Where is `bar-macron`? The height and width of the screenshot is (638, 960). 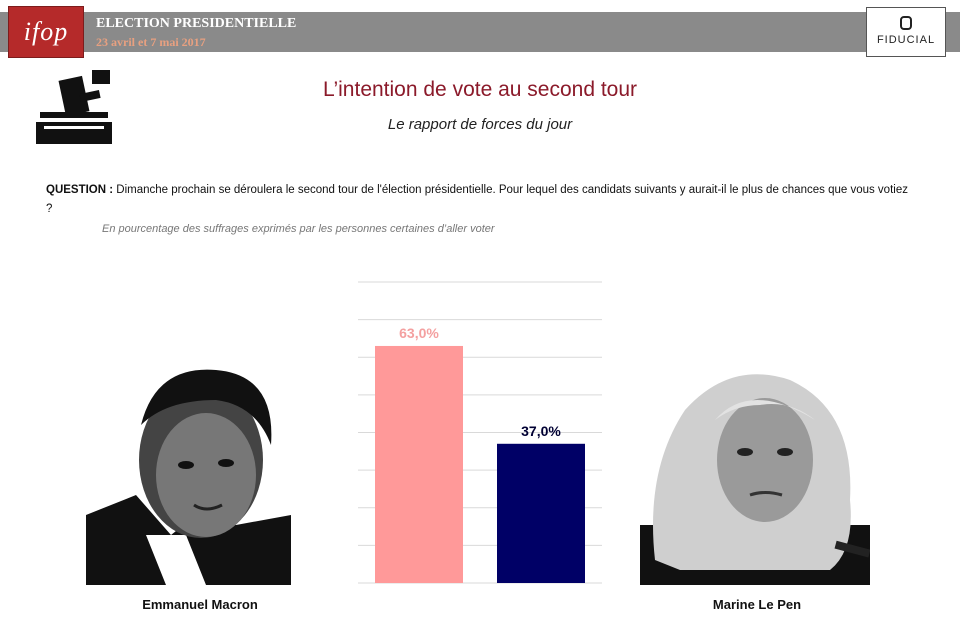
bar-macron is located at coordinates (419, 464).